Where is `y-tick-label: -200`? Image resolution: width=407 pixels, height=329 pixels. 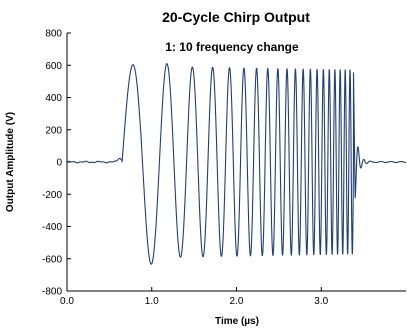 y-tick-label: -200 is located at coordinates (52, 195).